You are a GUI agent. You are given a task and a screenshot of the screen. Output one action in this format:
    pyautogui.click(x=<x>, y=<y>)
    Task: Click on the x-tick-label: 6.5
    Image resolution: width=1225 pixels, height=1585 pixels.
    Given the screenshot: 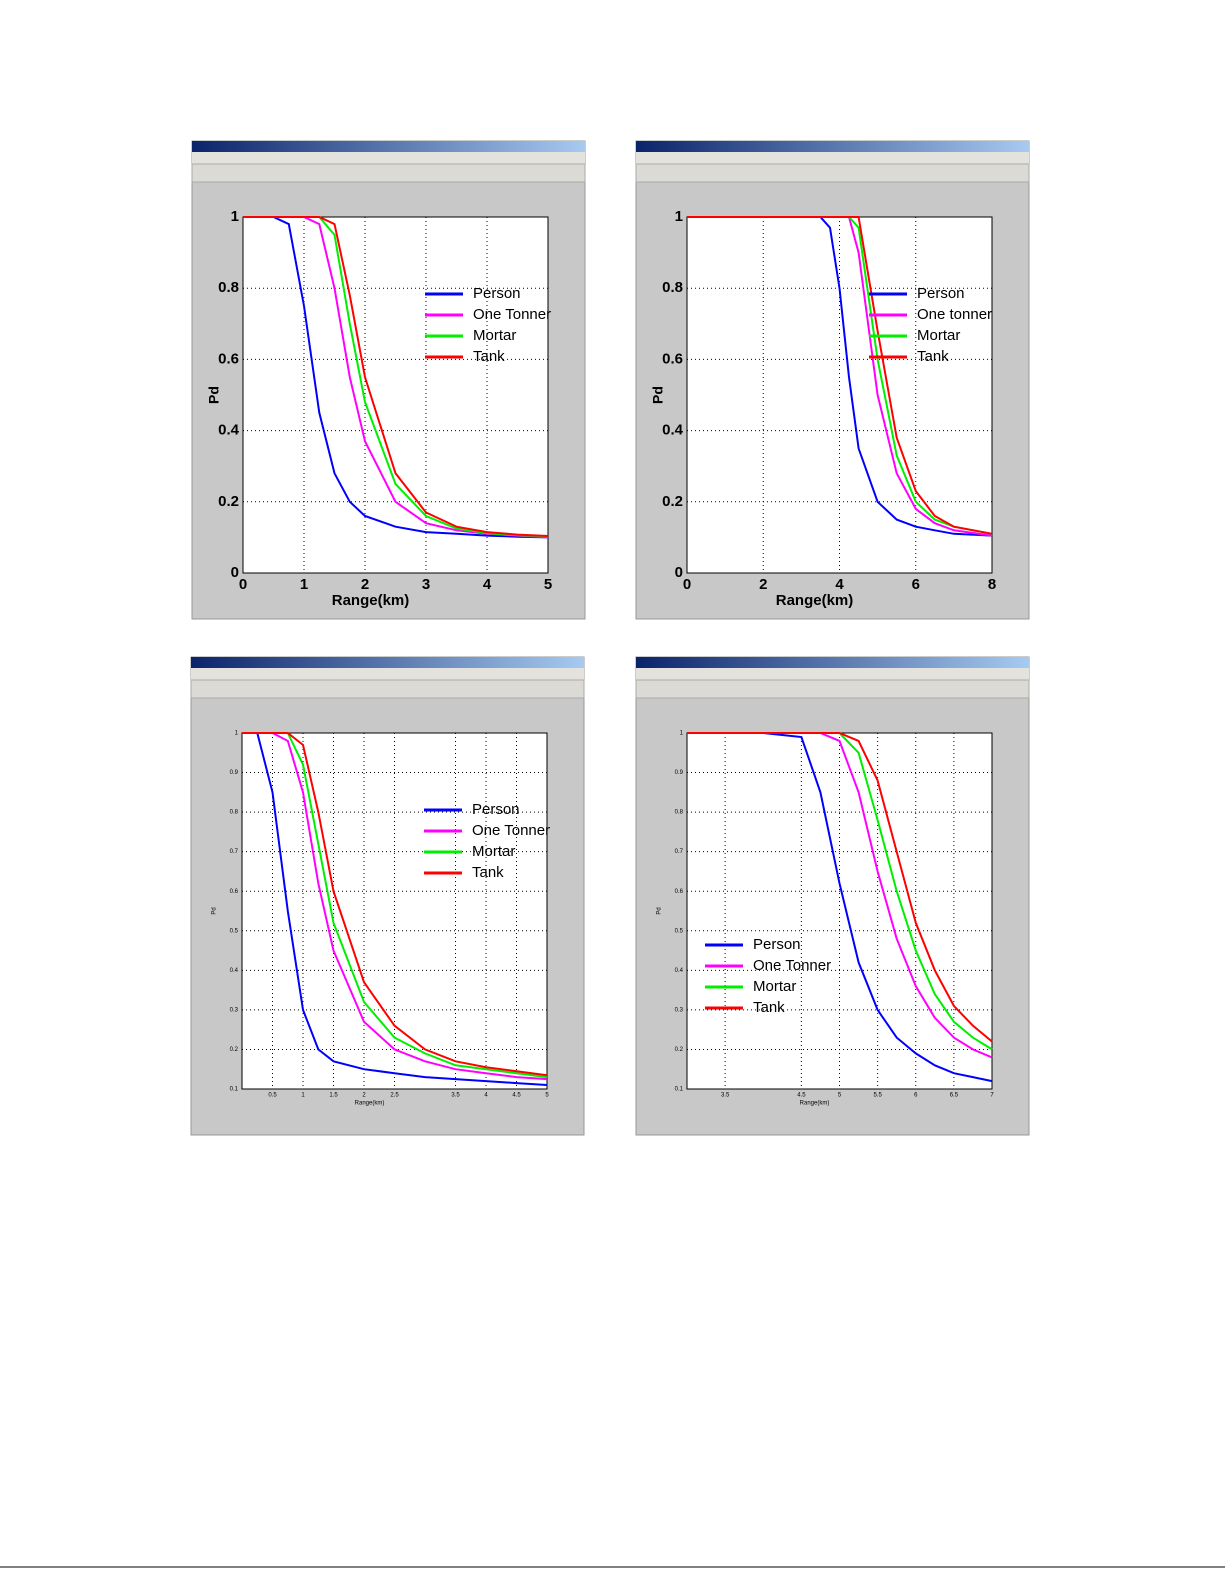 What is the action you would take?
    pyautogui.click(x=954, y=1096)
    